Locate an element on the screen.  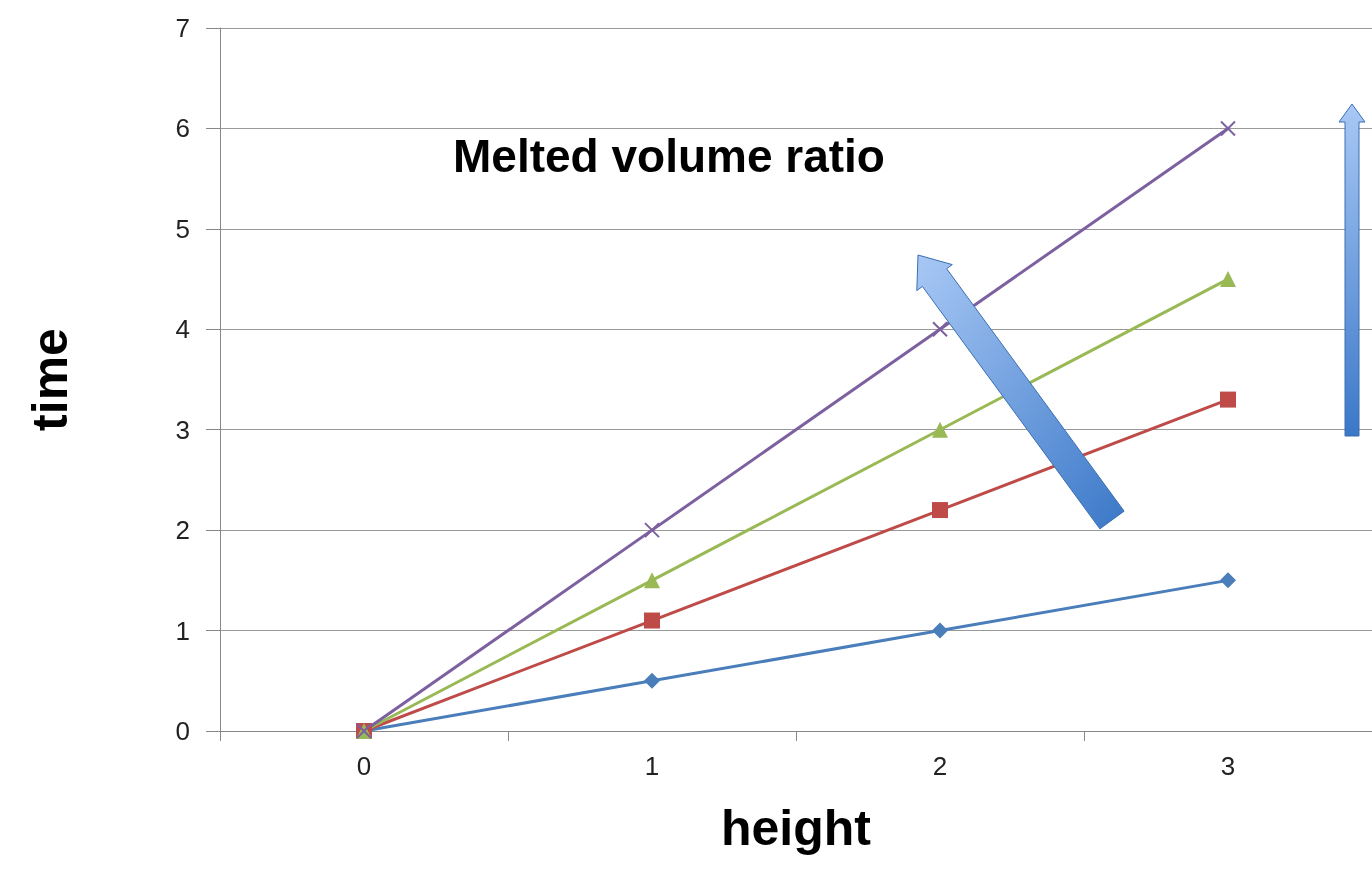
y-tick-label: 3 is located at coordinates (182, 429).